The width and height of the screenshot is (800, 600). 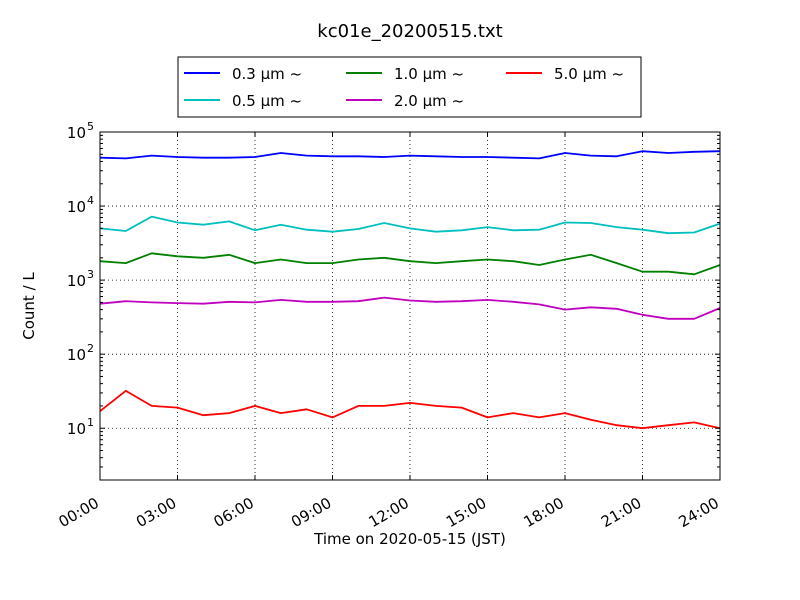 What do you see at coordinates (409, 539) in the screenshot?
I see `x-axis-label: Time on 2020-05-15 (JST)` at bounding box center [409, 539].